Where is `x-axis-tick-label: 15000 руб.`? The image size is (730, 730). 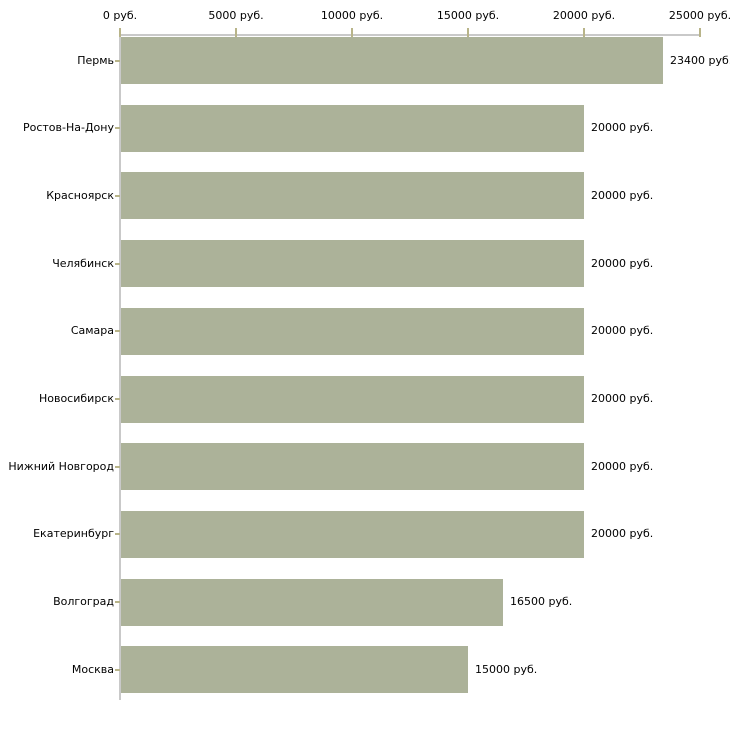
x-axis-tick-label: 15000 руб. is located at coordinates (468, 15).